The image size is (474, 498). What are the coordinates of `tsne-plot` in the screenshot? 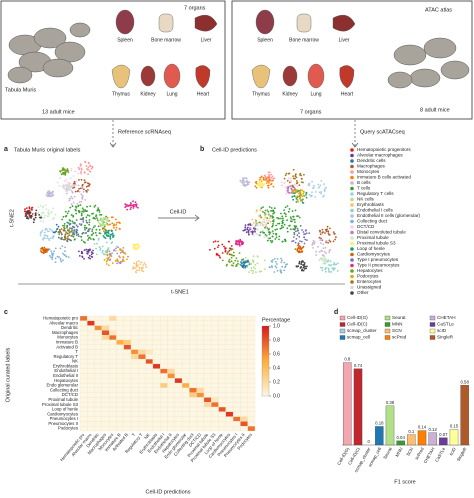 It's located at (274, 221).